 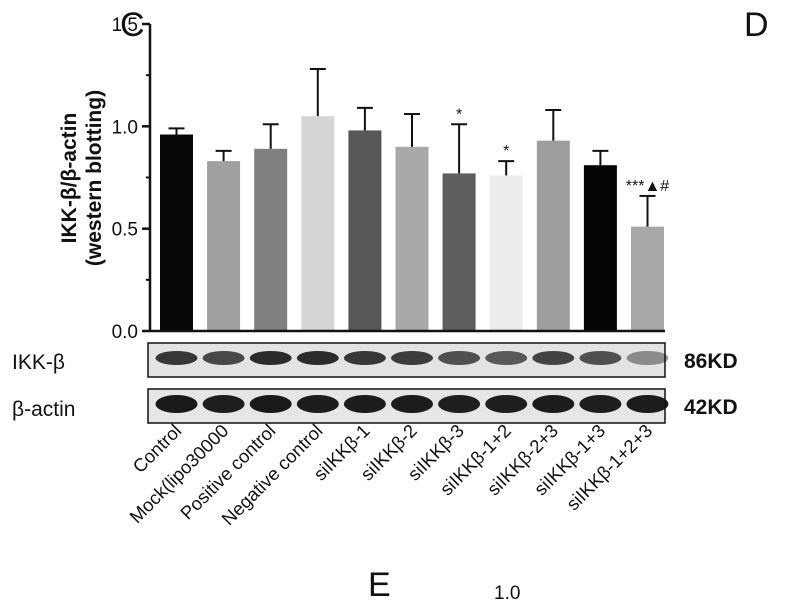 I want to click on panel-label-c: C, so click(x=132, y=25).